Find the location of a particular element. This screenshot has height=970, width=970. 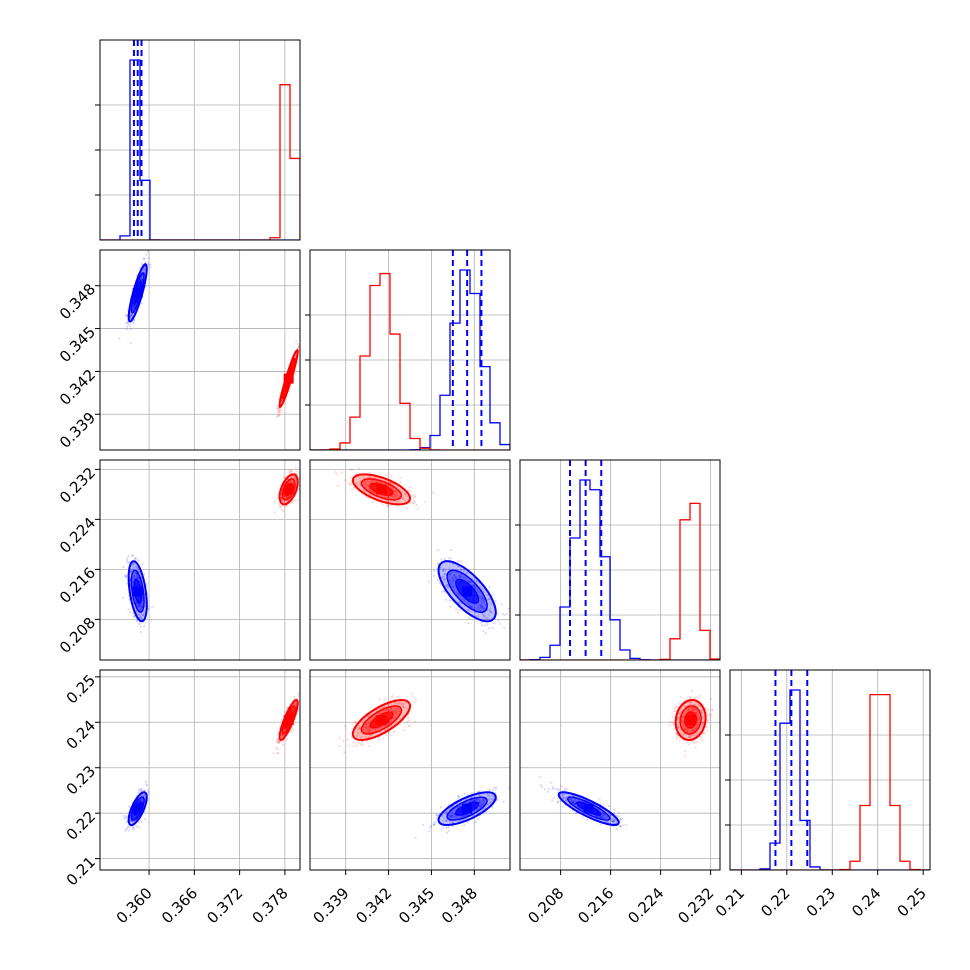

y-tick-label: 0.23 is located at coordinates (81, 780).